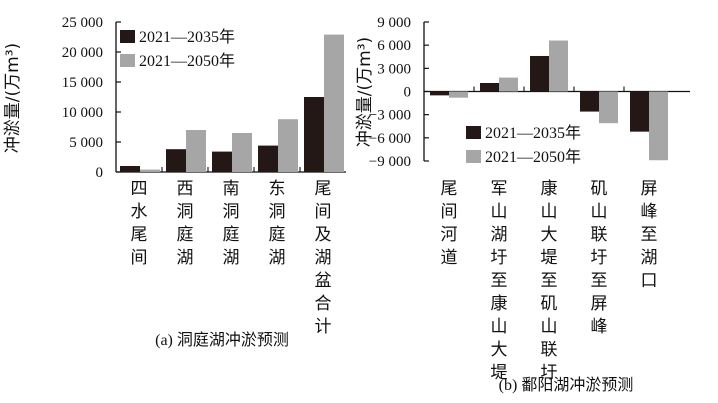 Image resolution: width=718 pixels, height=403 pixels. Describe the element at coordinates (566, 385) in the screenshot. I see `chart-caption: (b) 鄱阳湖冲淤预测` at that location.